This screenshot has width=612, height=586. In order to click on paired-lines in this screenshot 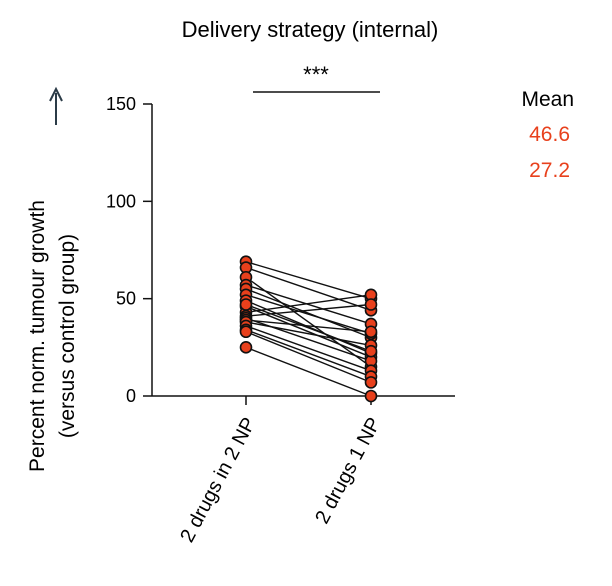, I will do `click(308, 329)`.